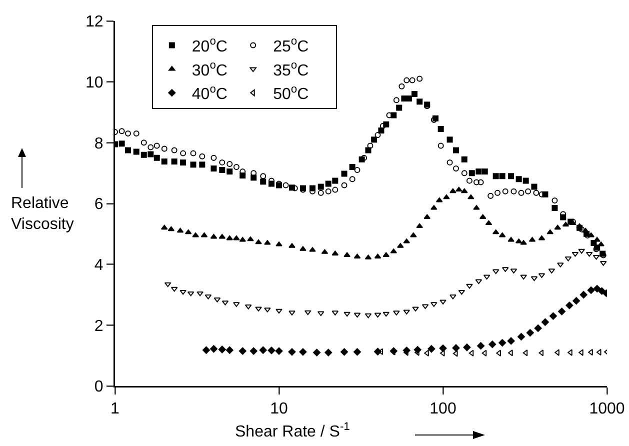  I want to click on legend-label: 40$^{o}$C, so click(210, 93).